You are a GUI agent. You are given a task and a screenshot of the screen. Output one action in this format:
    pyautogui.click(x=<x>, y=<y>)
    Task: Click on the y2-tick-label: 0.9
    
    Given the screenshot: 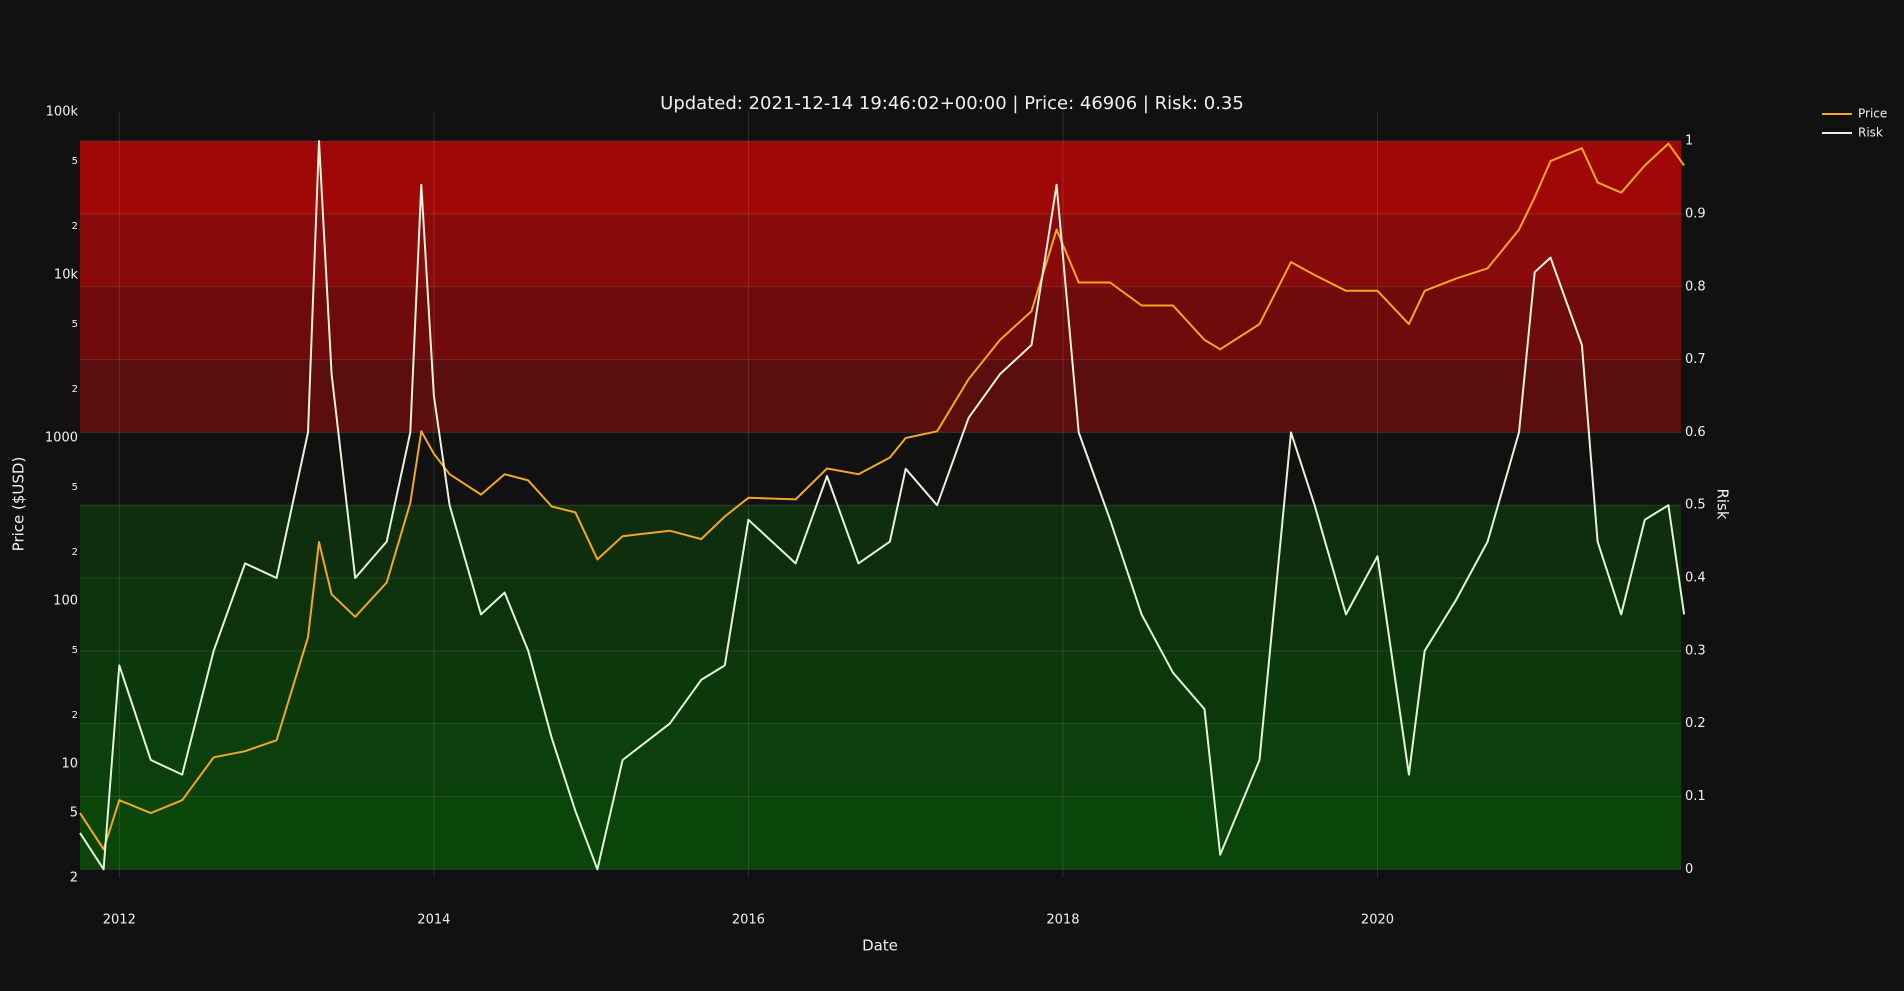 What is the action you would take?
    pyautogui.click(x=1695, y=213)
    